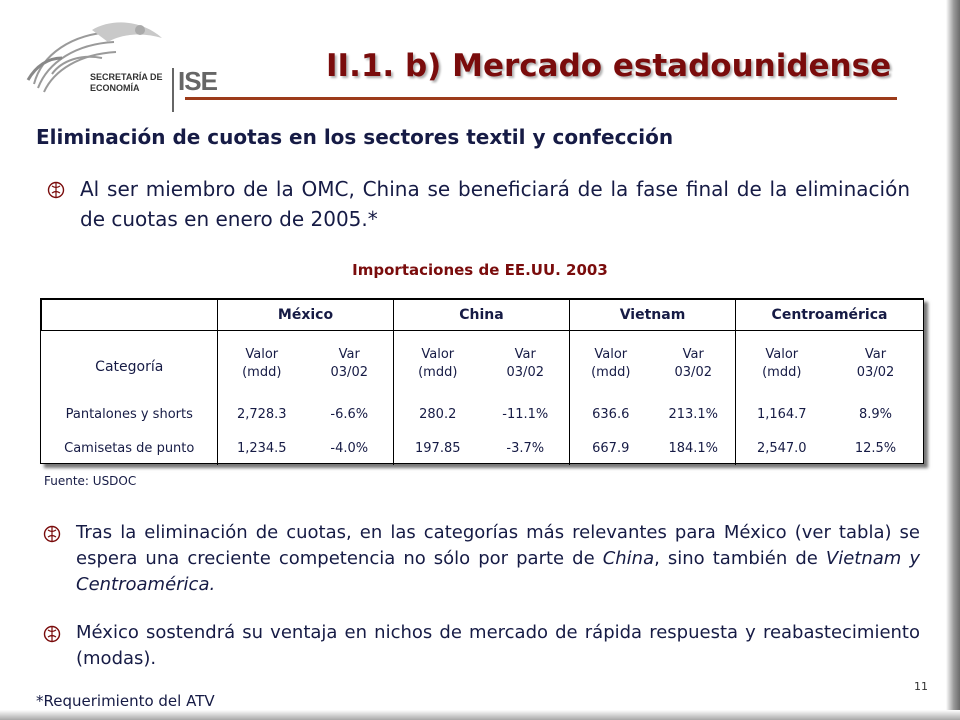 Image resolution: width=960 pixels, height=720 pixels. What do you see at coordinates (349, 414) in the screenshot?
I see `table-cell: -6.6%` at bounding box center [349, 414].